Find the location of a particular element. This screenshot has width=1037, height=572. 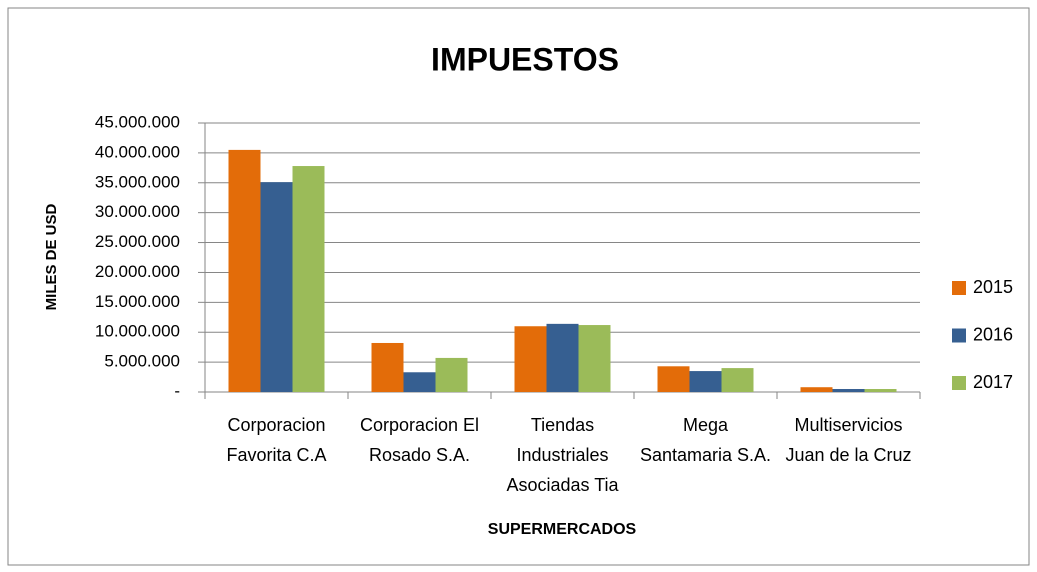

legend-label: 2016 is located at coordinates (993, 334).